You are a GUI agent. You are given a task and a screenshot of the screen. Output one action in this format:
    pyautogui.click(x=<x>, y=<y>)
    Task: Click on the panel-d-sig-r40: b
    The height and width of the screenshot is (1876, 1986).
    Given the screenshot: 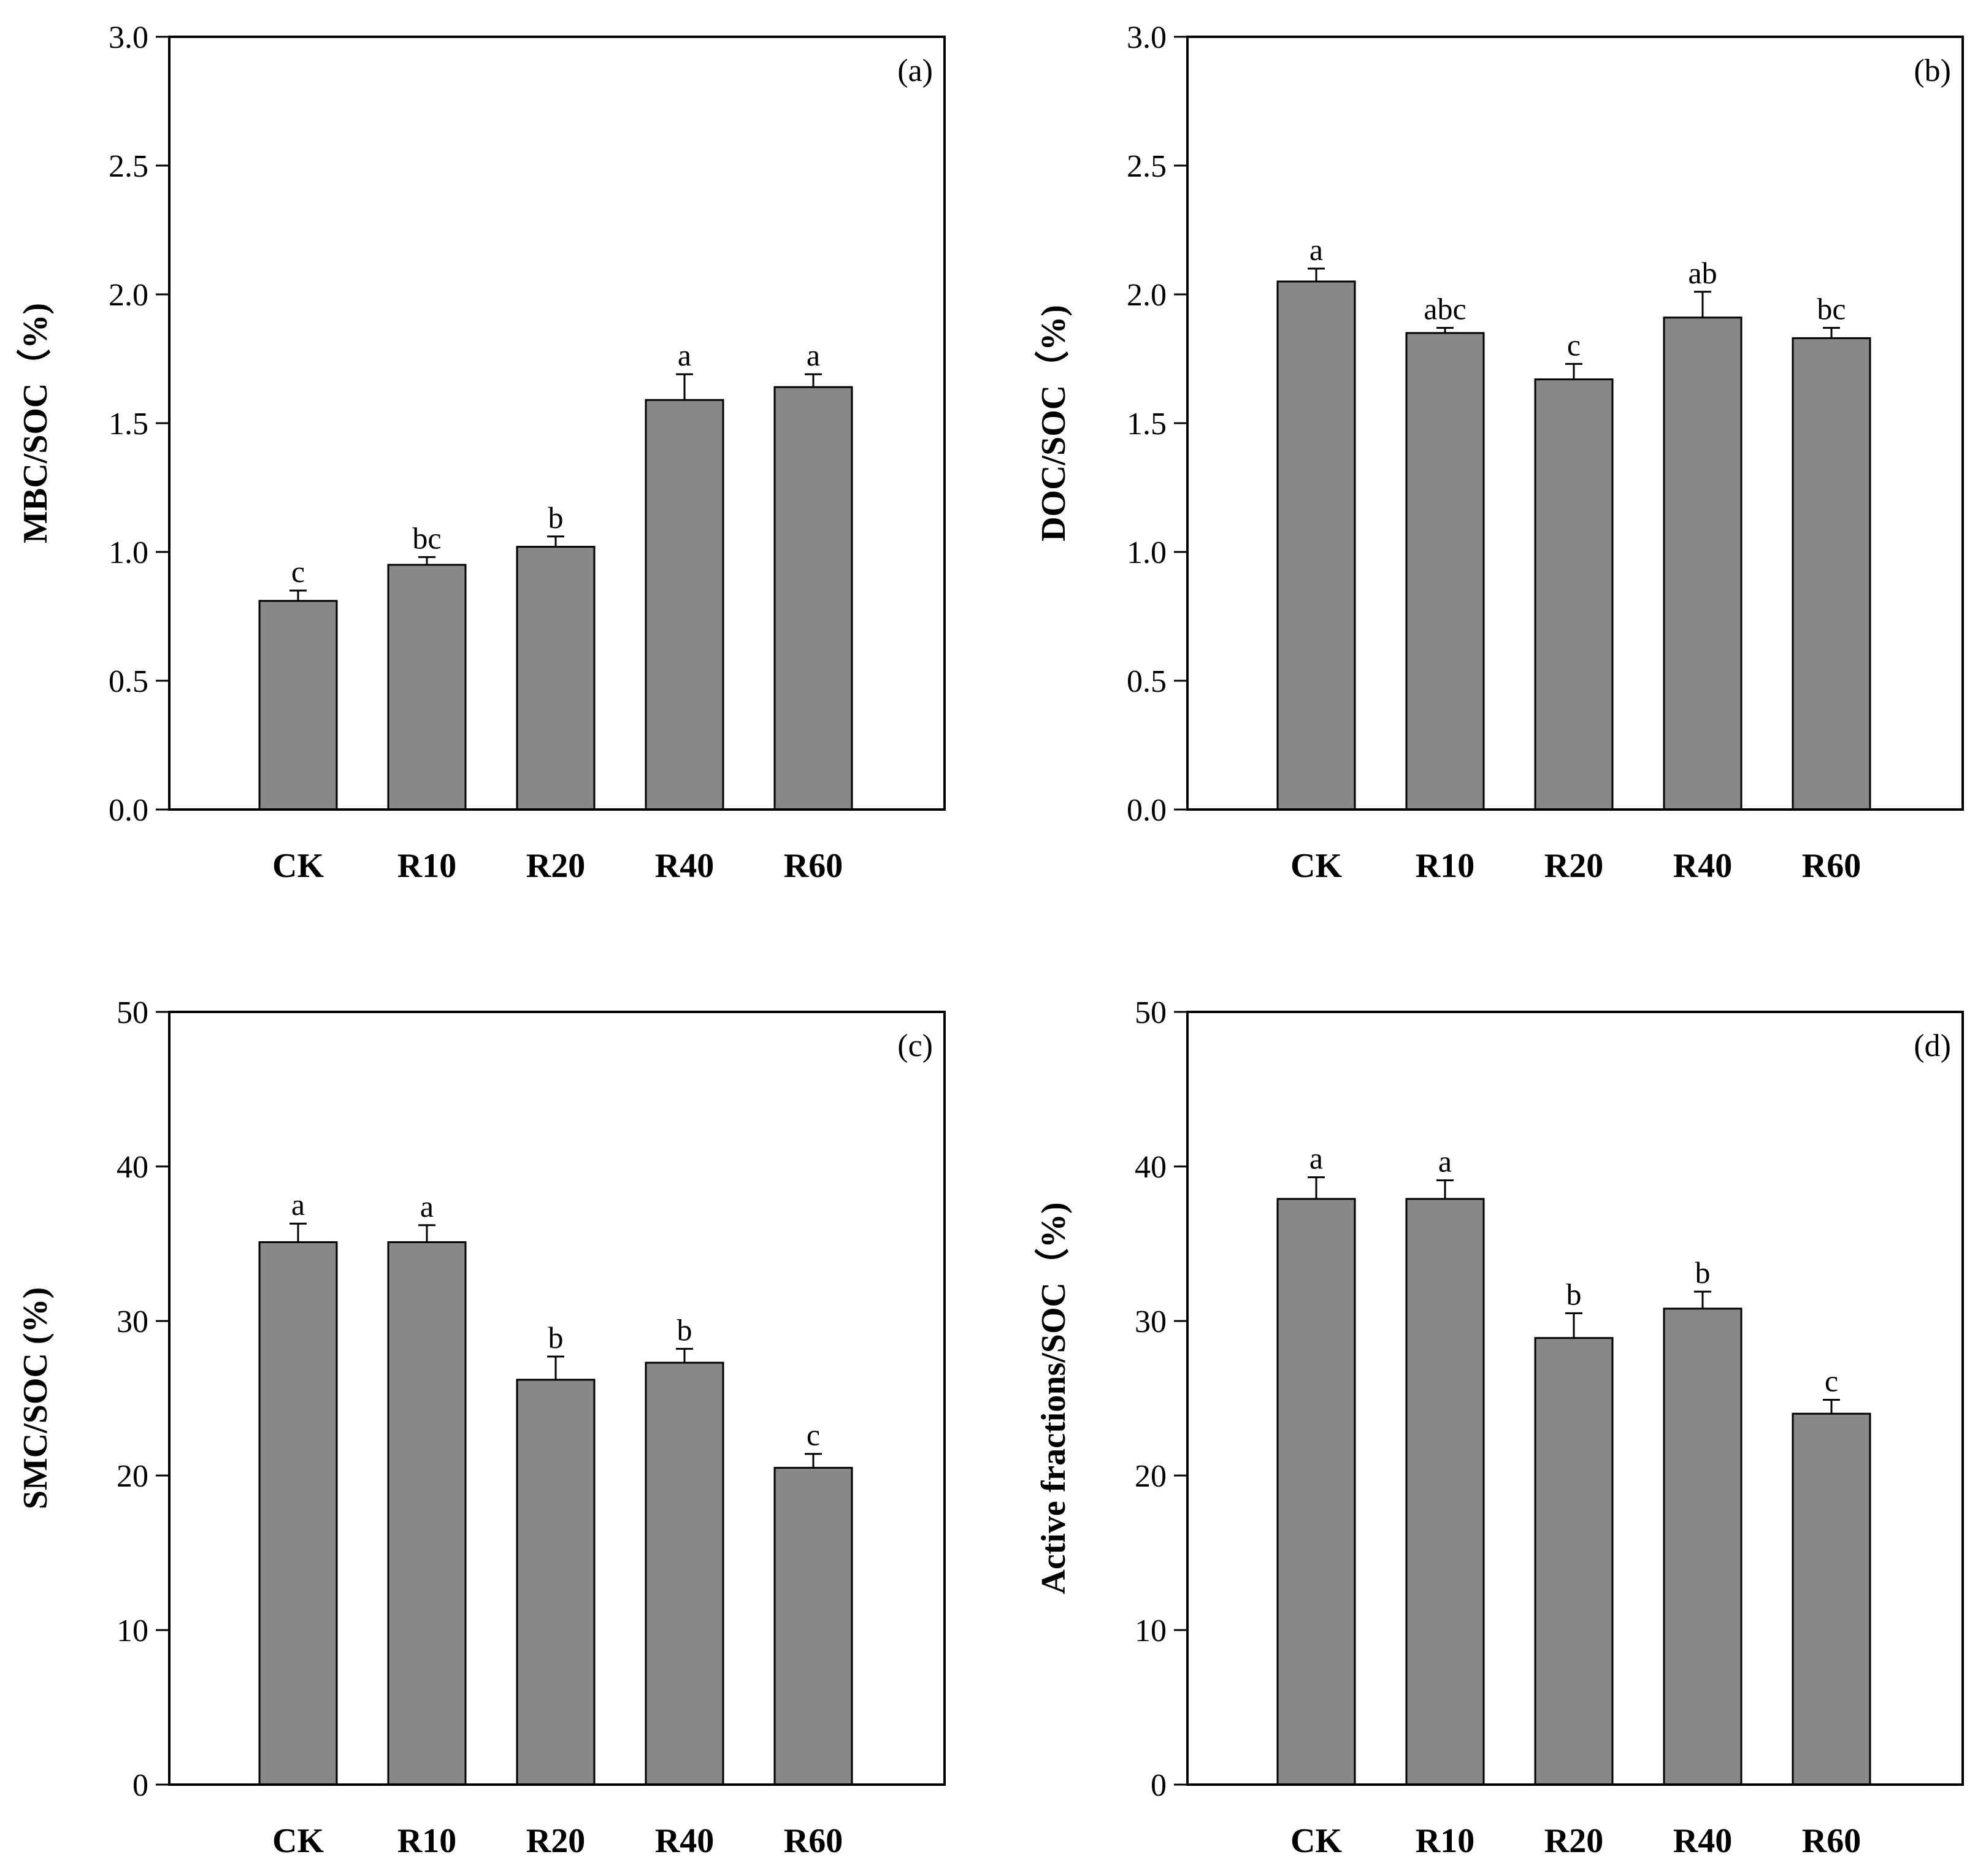 What is the action you would take?
    pyautogui.click(x=1703, y=1273)
    